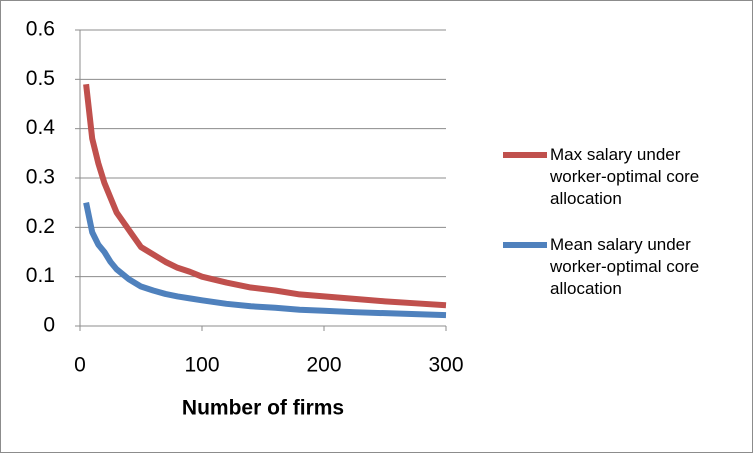 This screenshot has height=453, width=753. Describe the element at coordinates (201, 365) in the screenshot. I see `x-tick-label: 100` at that location.